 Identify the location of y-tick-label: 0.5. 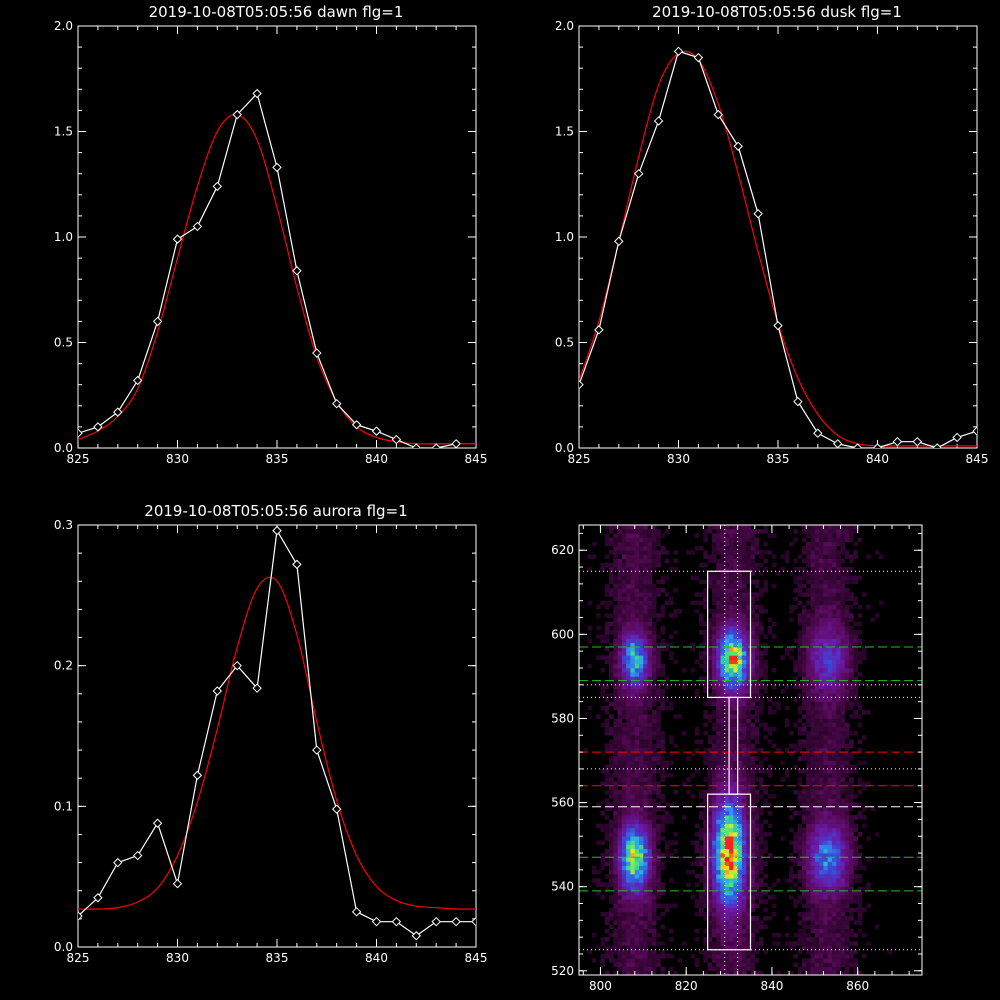
(63, 343).